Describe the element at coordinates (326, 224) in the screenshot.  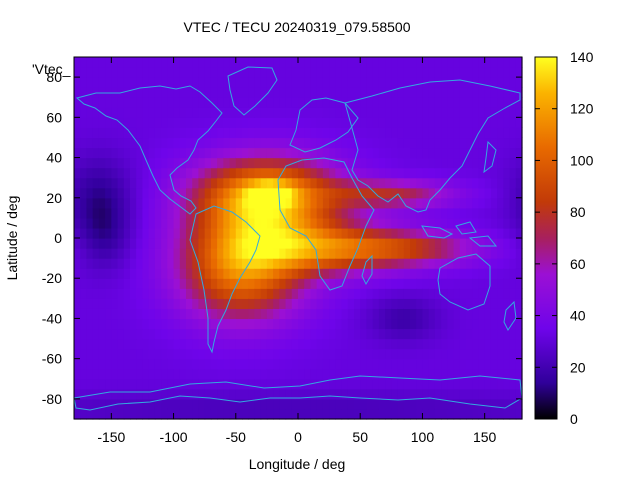
I see `coastline-africa` at that location.